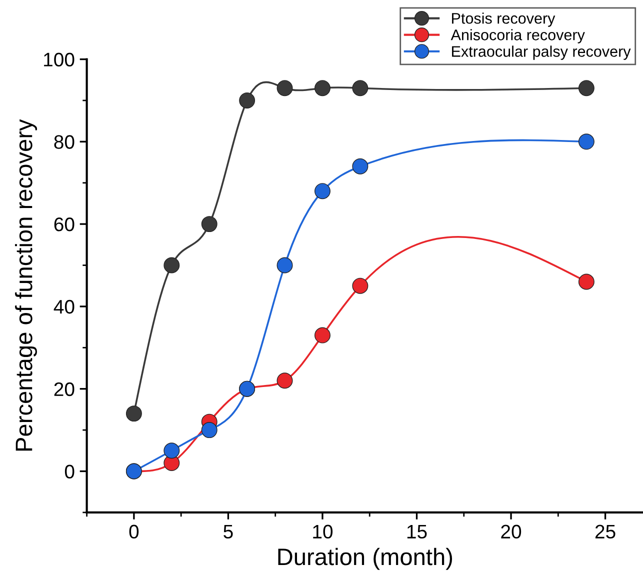  What do you see at coordinates (64, 225) in the screenshot?
I see `y-tick-label: 60` at bounding box center [64, 225].